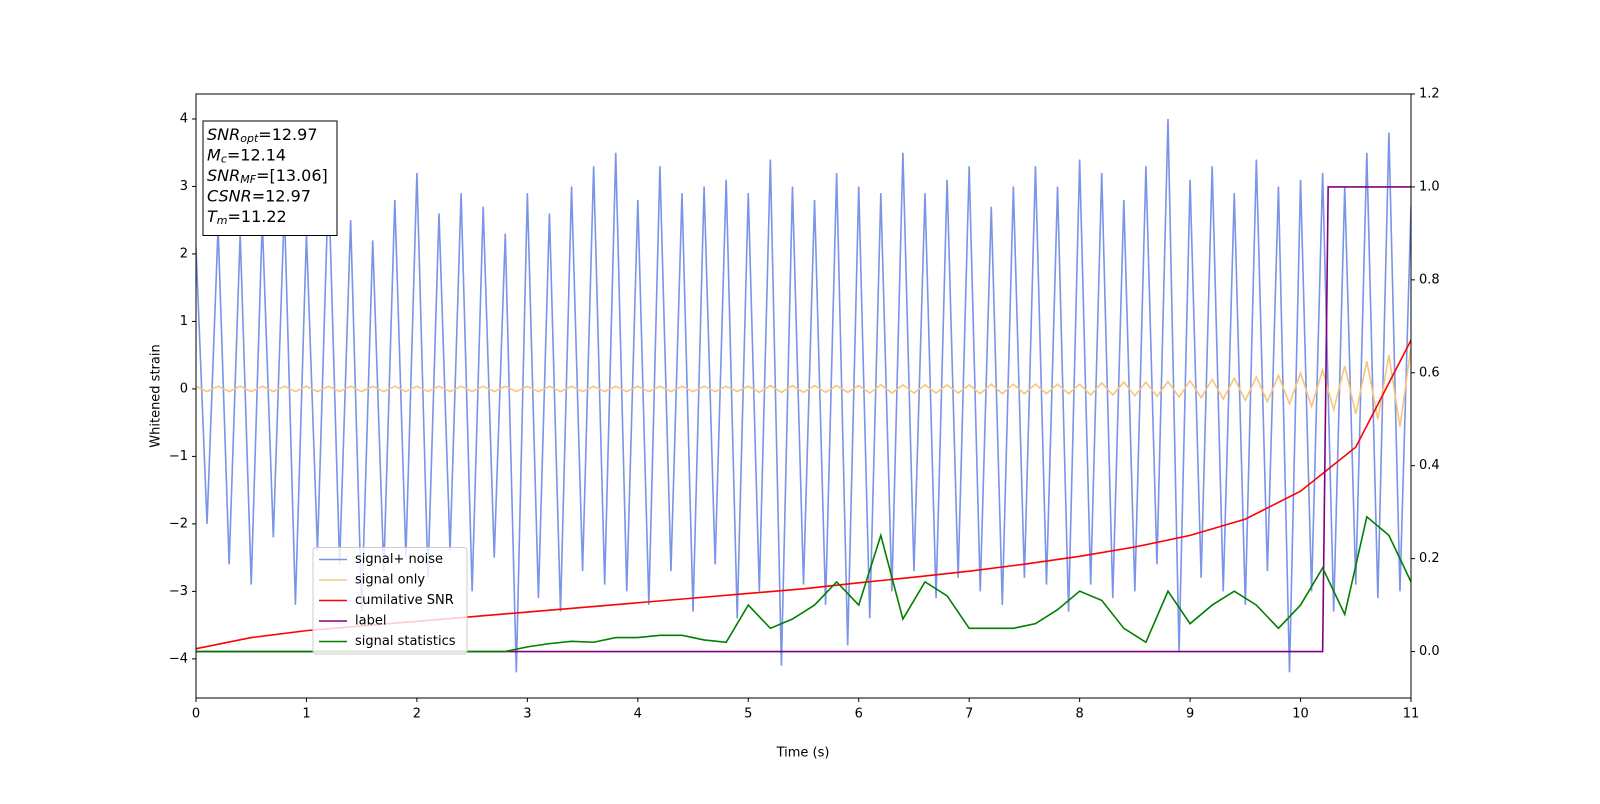 Image resolution: width=1600 pixels, height=804 pixels. Describe the element at coordinates (399, 559) in the screenshot. I see `legend-label: signal+ noise` at that location.